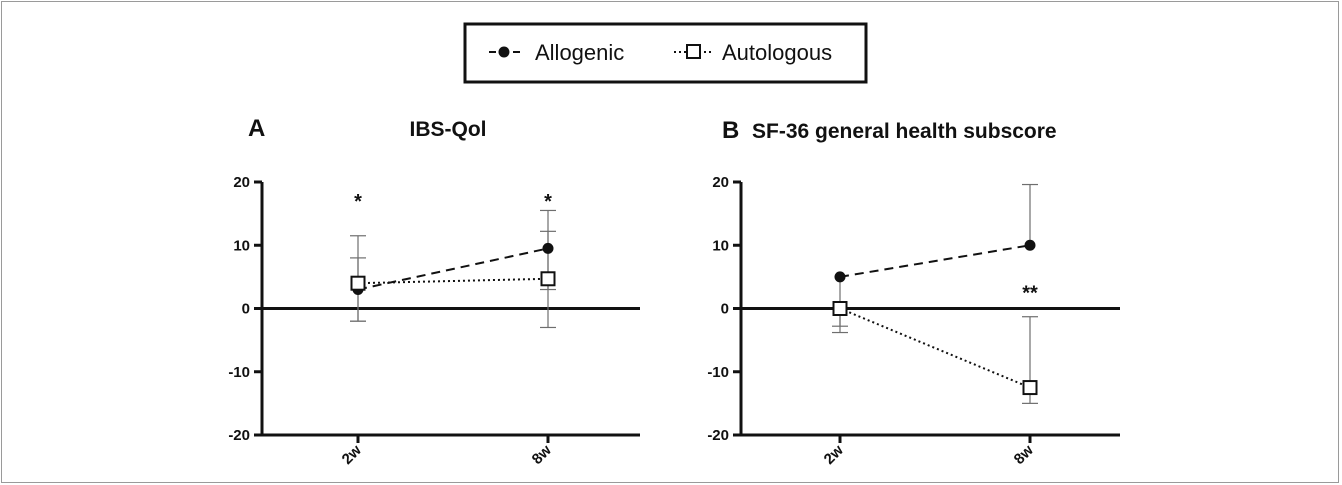  I want to click on panel-a-autologous-line, so click(453, 281).